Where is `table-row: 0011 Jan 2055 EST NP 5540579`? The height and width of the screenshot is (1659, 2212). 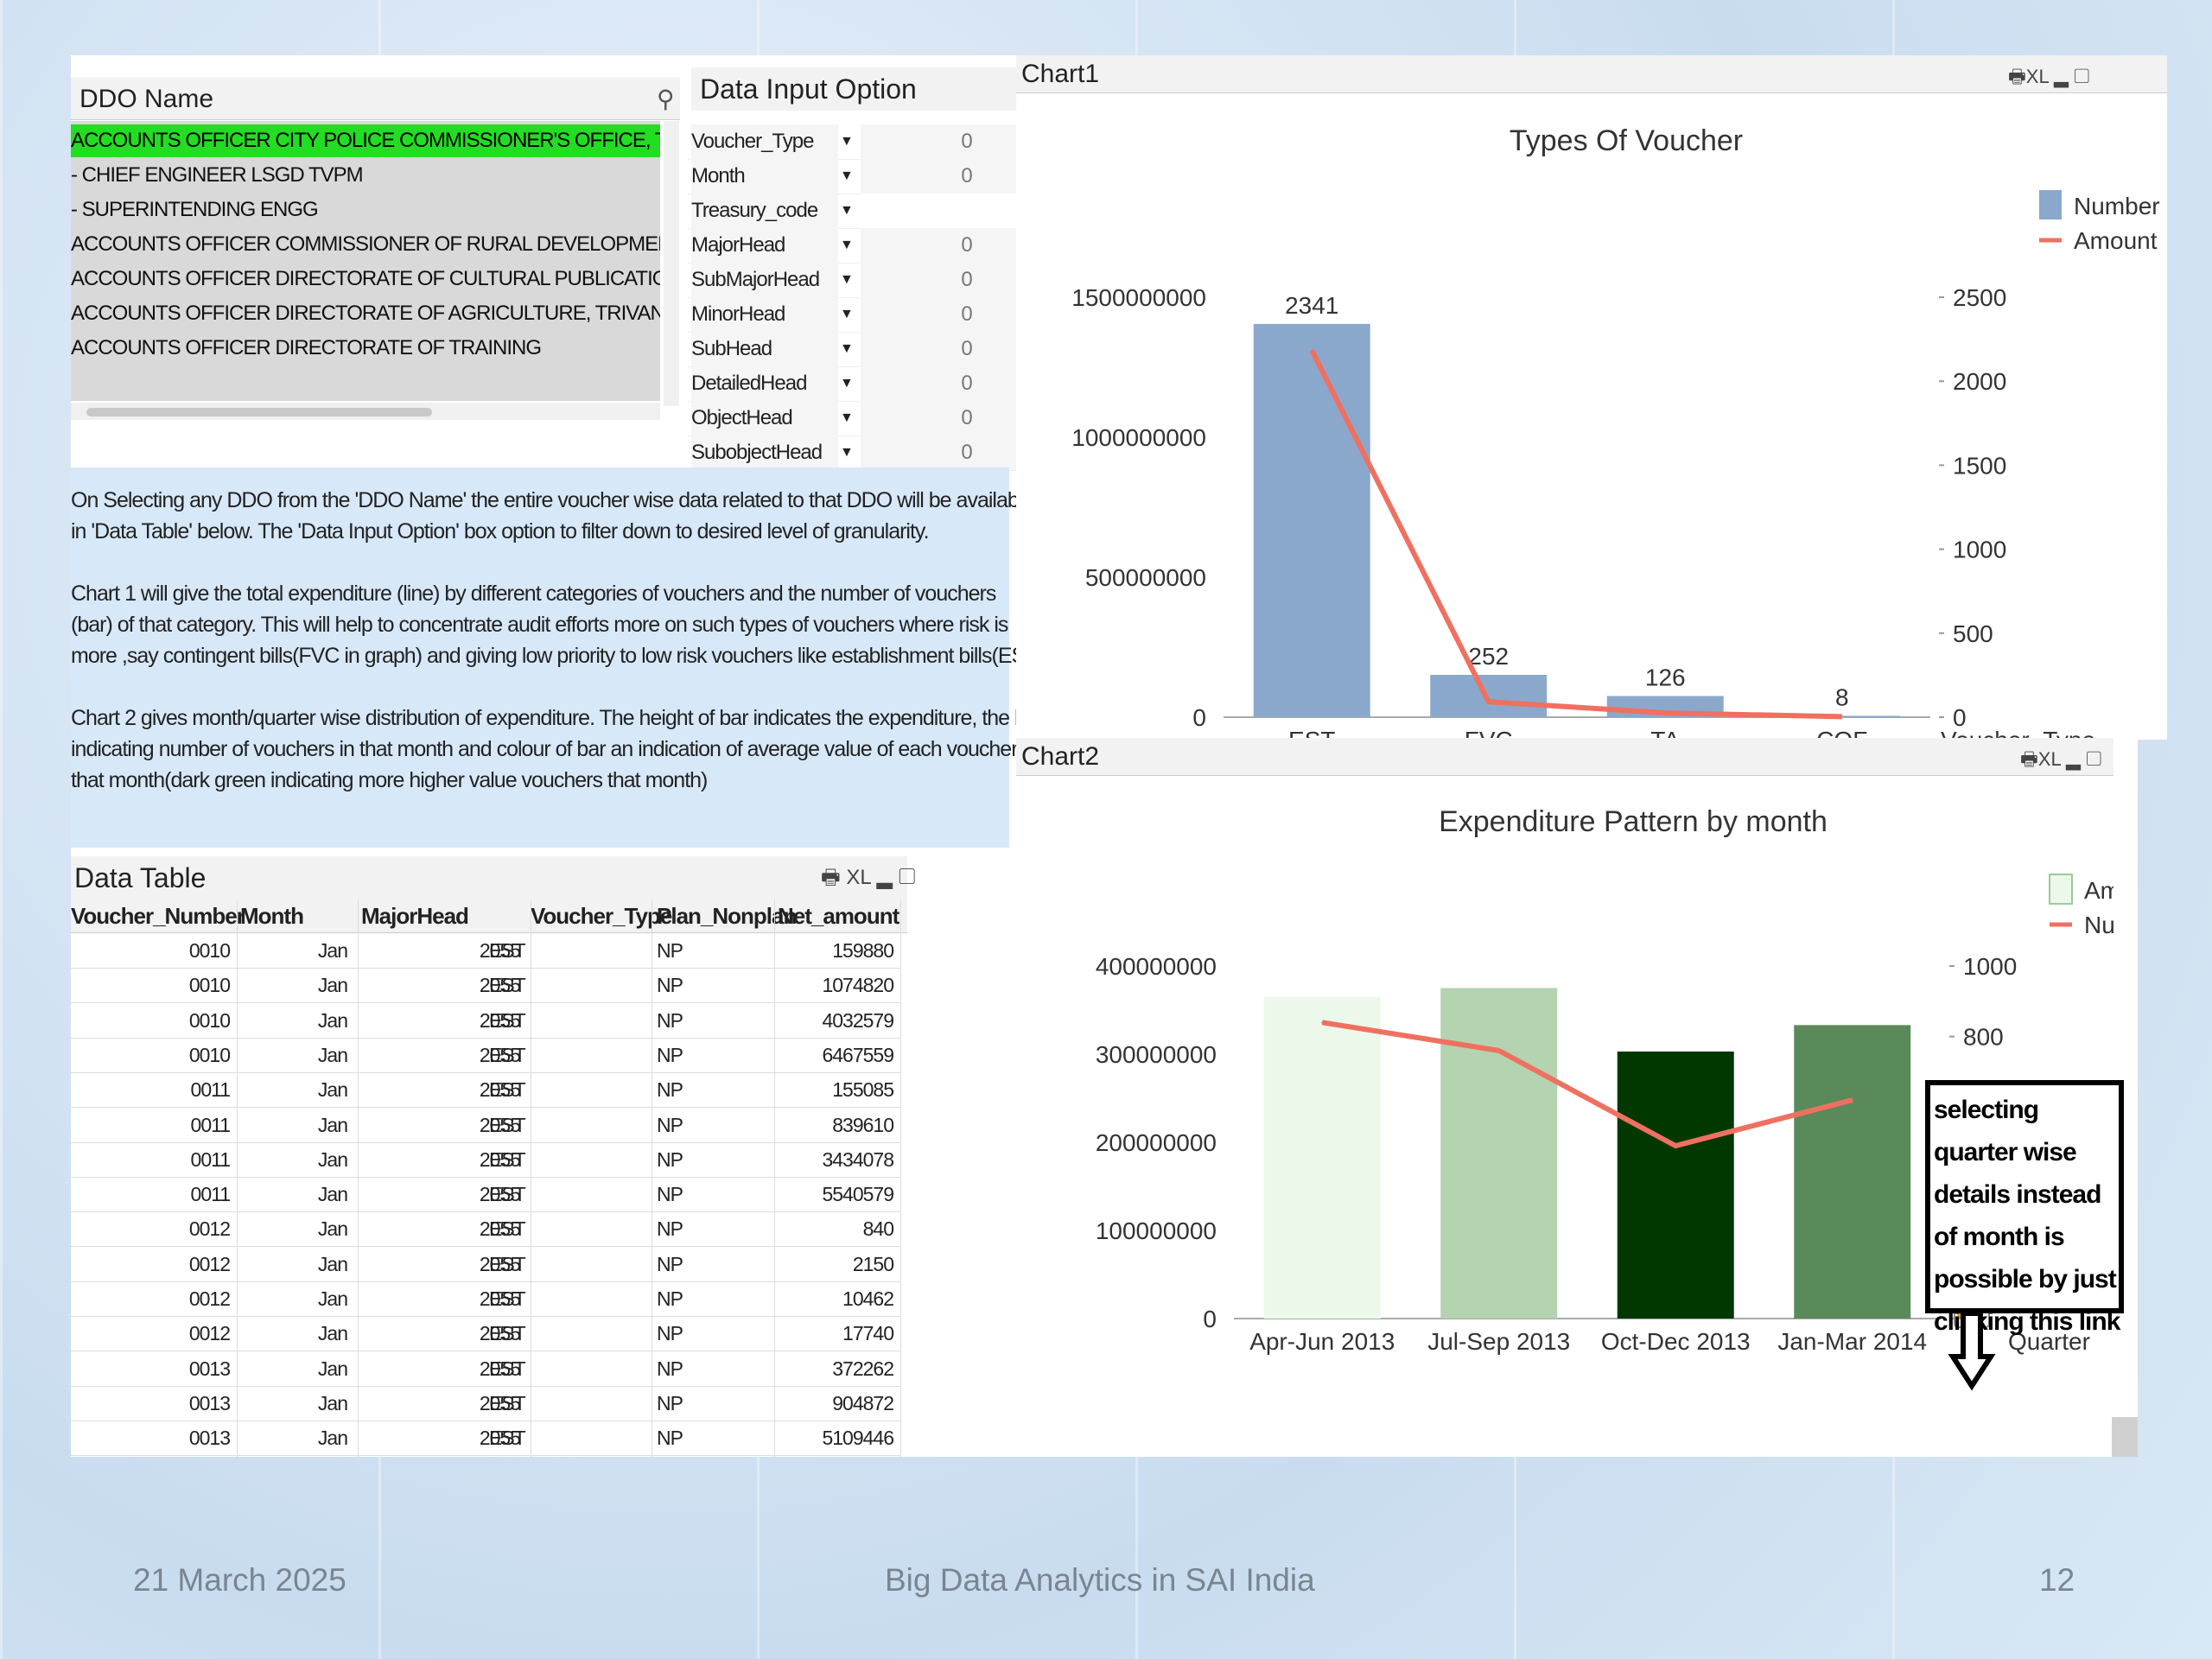
table-row: 0011 Jan 2055 EST NP 5540579 is located at coordinates (485, 1195).